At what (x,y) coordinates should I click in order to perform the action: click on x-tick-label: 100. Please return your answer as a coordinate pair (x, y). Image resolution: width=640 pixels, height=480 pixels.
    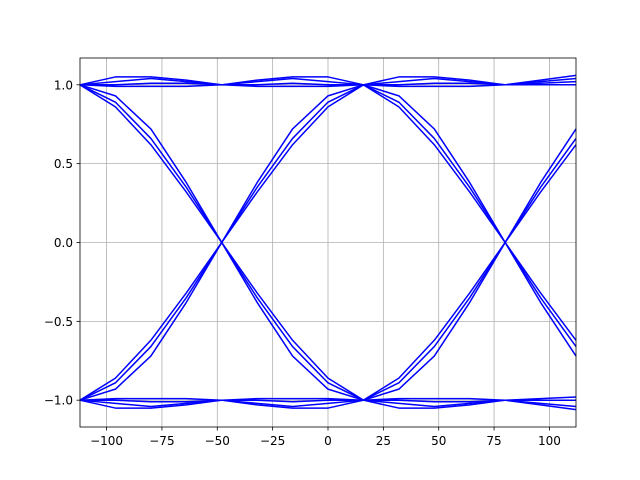
    Looking at the image, I should click on (549, 441).